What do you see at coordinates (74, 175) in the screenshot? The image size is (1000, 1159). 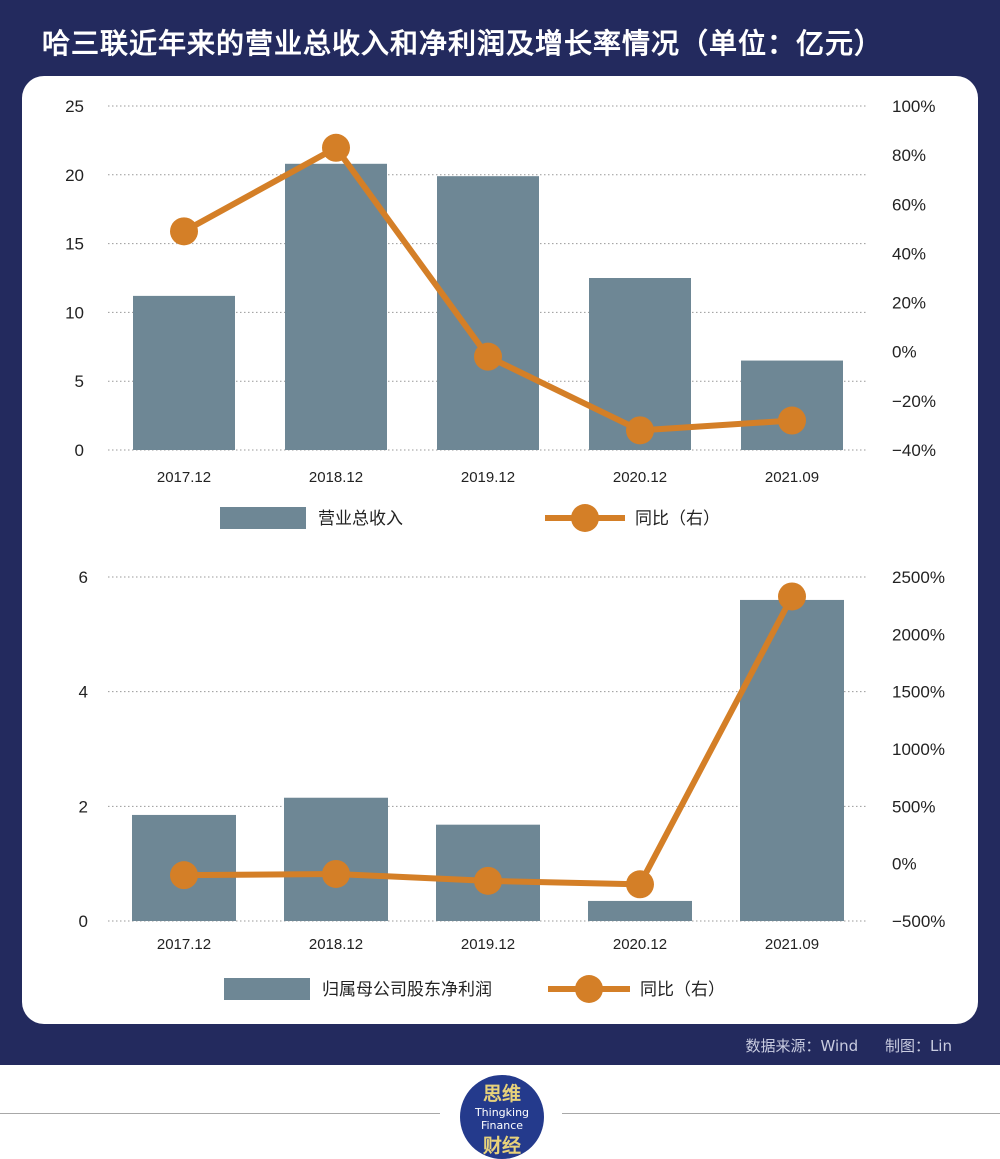 I see `chart1-left-tick-label: 20` at bounding box center [74, 175].